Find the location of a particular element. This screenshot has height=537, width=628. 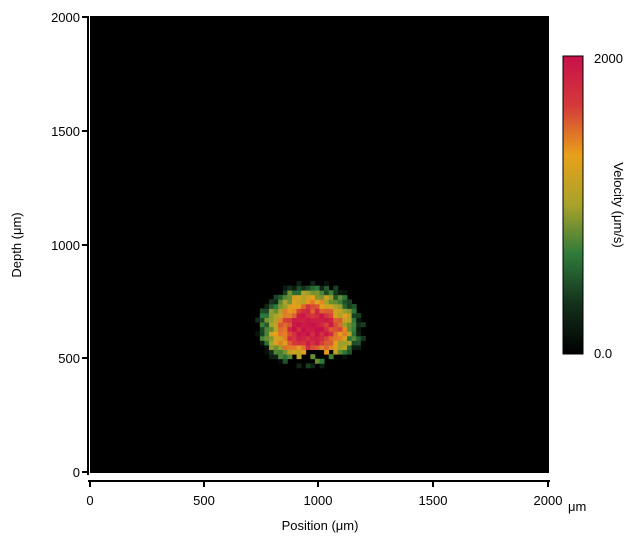

x-tick-label: 0 is located at coordinates (89, 500).